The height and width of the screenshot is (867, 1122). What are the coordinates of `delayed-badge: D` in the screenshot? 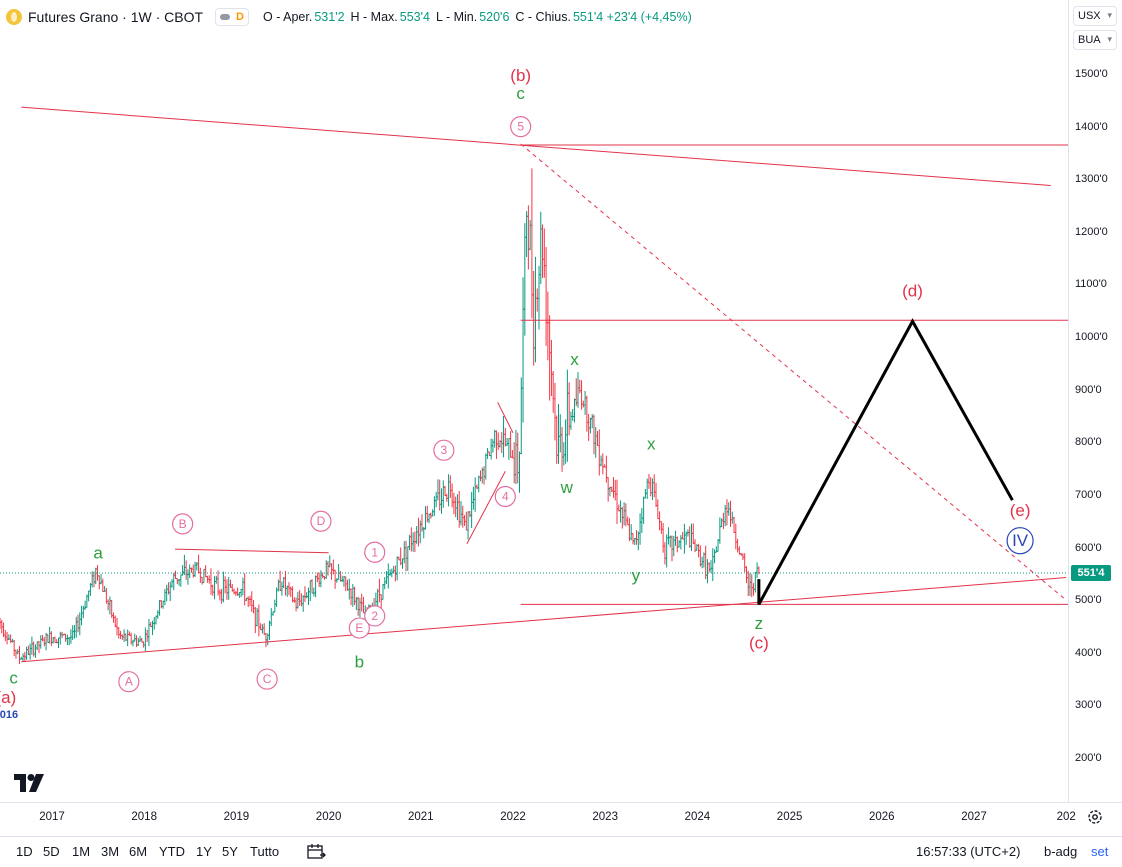 It's located at (240, 17).